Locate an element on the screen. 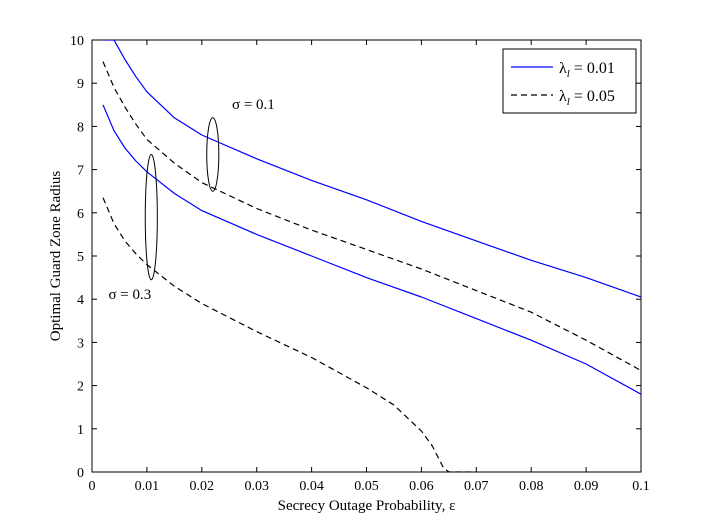  y-tick-label: 8 is located at coordinates (80, 127).